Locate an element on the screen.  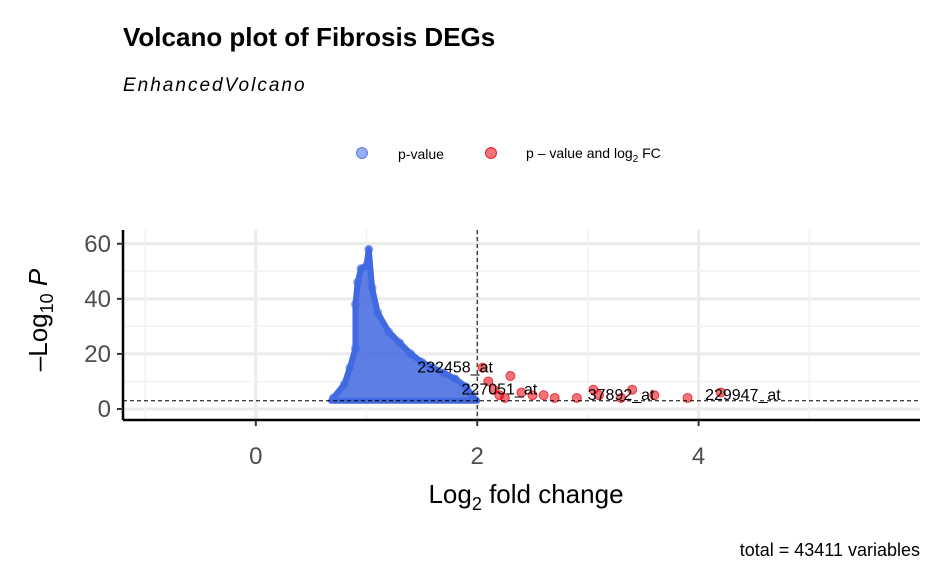
chart-subtitle: EnhancedVolcano is located at coordinates (215, 85).